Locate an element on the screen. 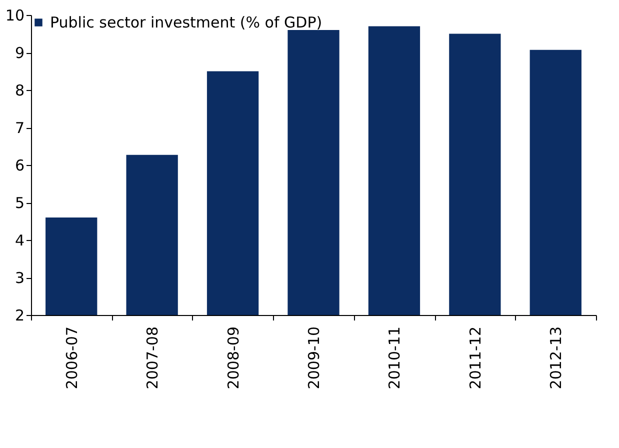  y-tick-label: 7 is located at coordinates (19, 128).